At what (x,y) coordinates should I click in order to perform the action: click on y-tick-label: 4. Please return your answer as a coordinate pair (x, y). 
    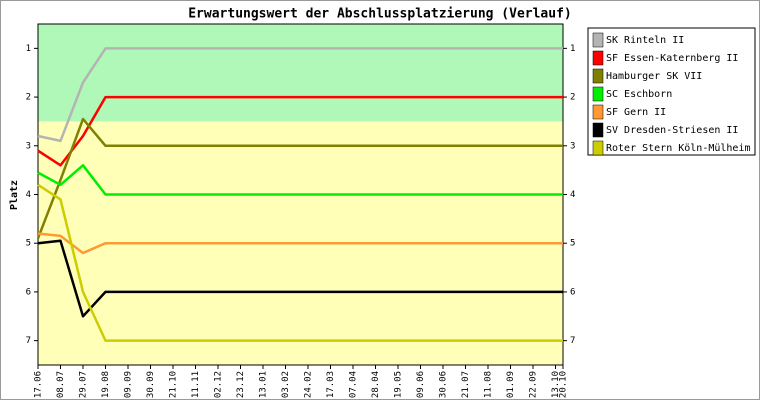
    Looking at the image, I should click on (28, 195).